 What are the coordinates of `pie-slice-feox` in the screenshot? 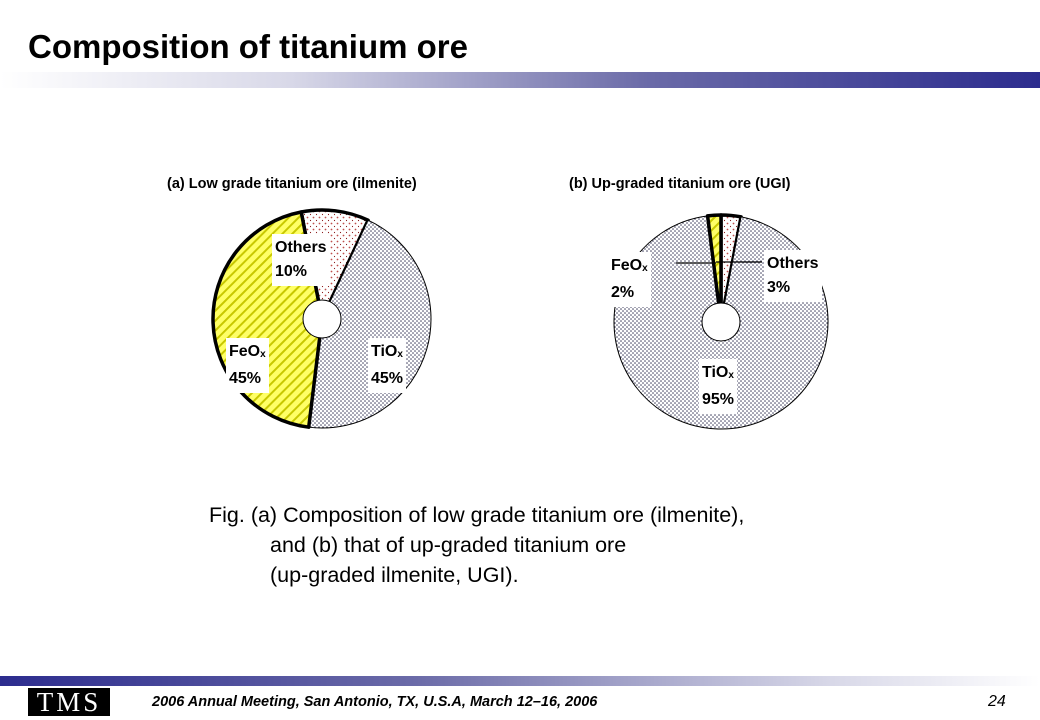 It's located at (714, 268).